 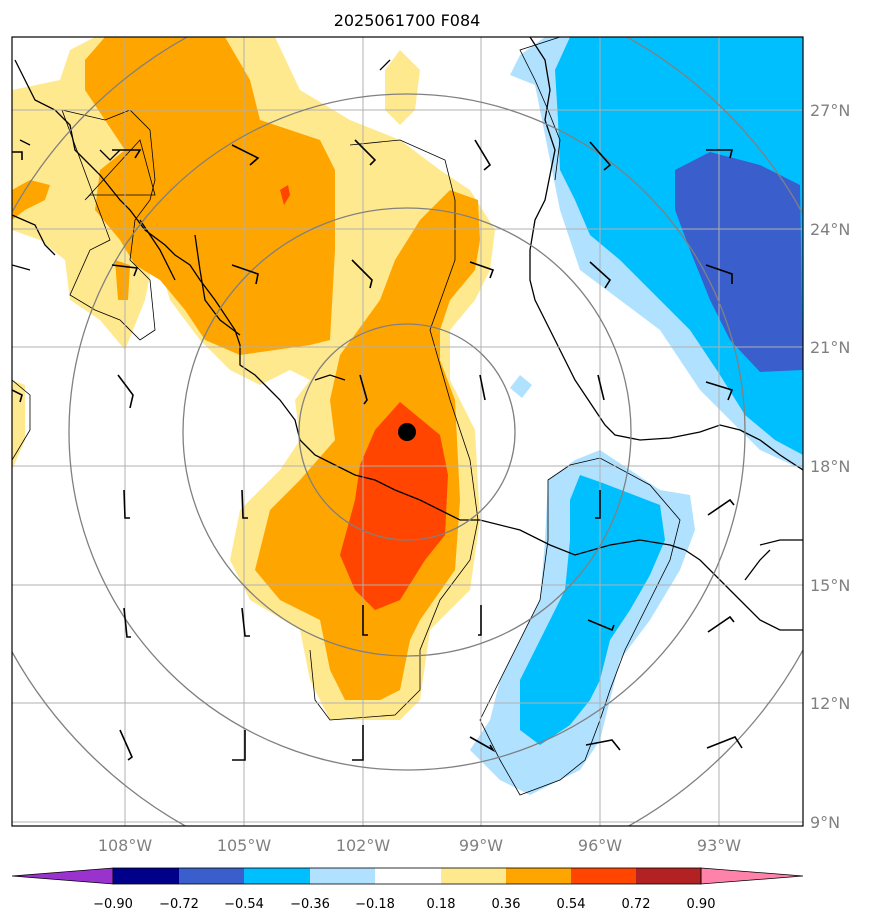 I want to click on lon-label: 93°W, so click(x=719, y=845).